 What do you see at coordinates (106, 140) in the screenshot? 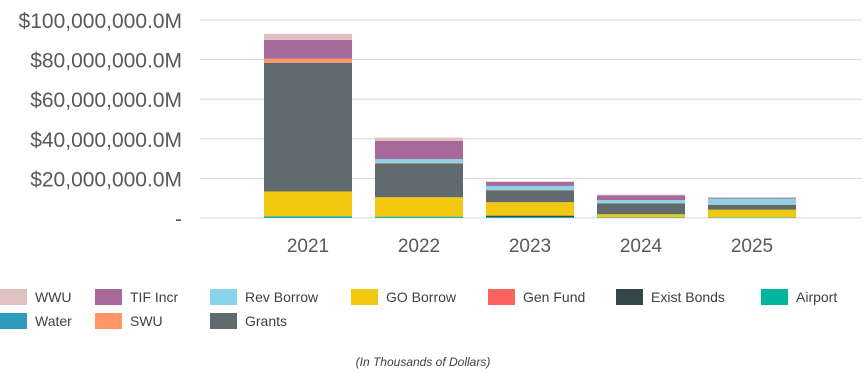
I see `y-tick-label: $40,000,000.0M` at bounding box center [106, 140].